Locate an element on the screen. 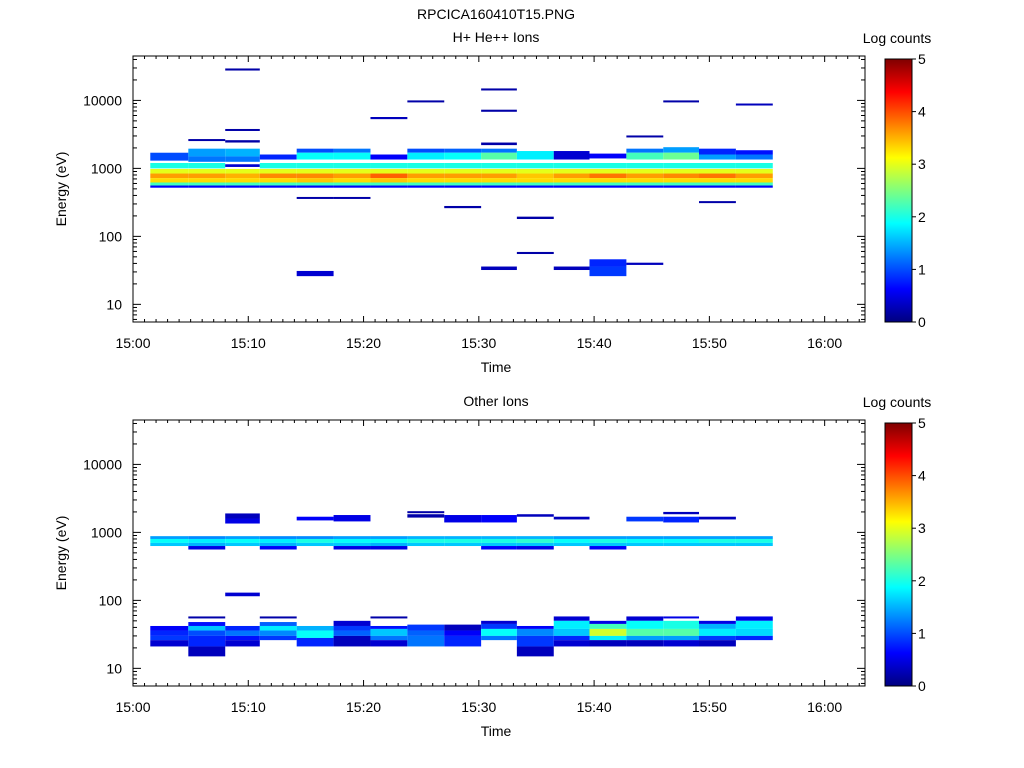 This screenshot has height=768, width=1024. y-tick-label: 10 is located at coordinates (114, 304).